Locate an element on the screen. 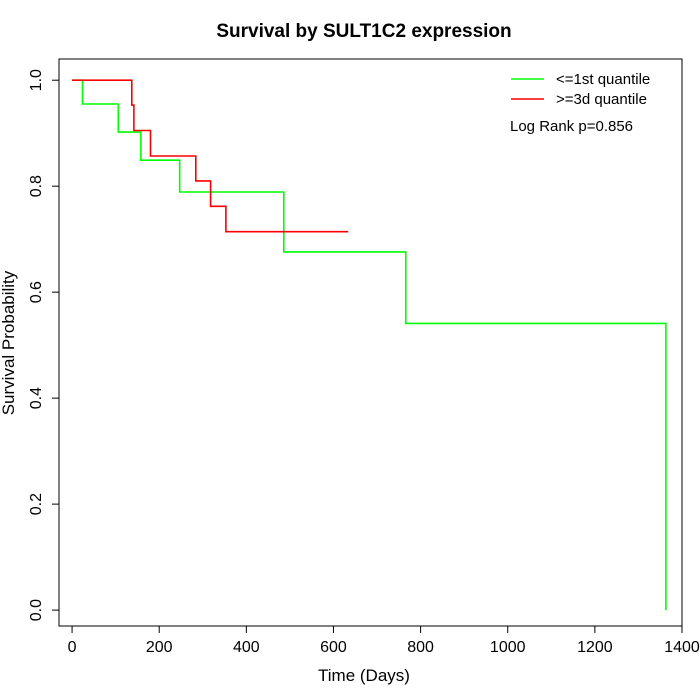 The width and height of the screenshot is (700, 700). y-tick-label: 0.4 is located at coordinates (36, 398).